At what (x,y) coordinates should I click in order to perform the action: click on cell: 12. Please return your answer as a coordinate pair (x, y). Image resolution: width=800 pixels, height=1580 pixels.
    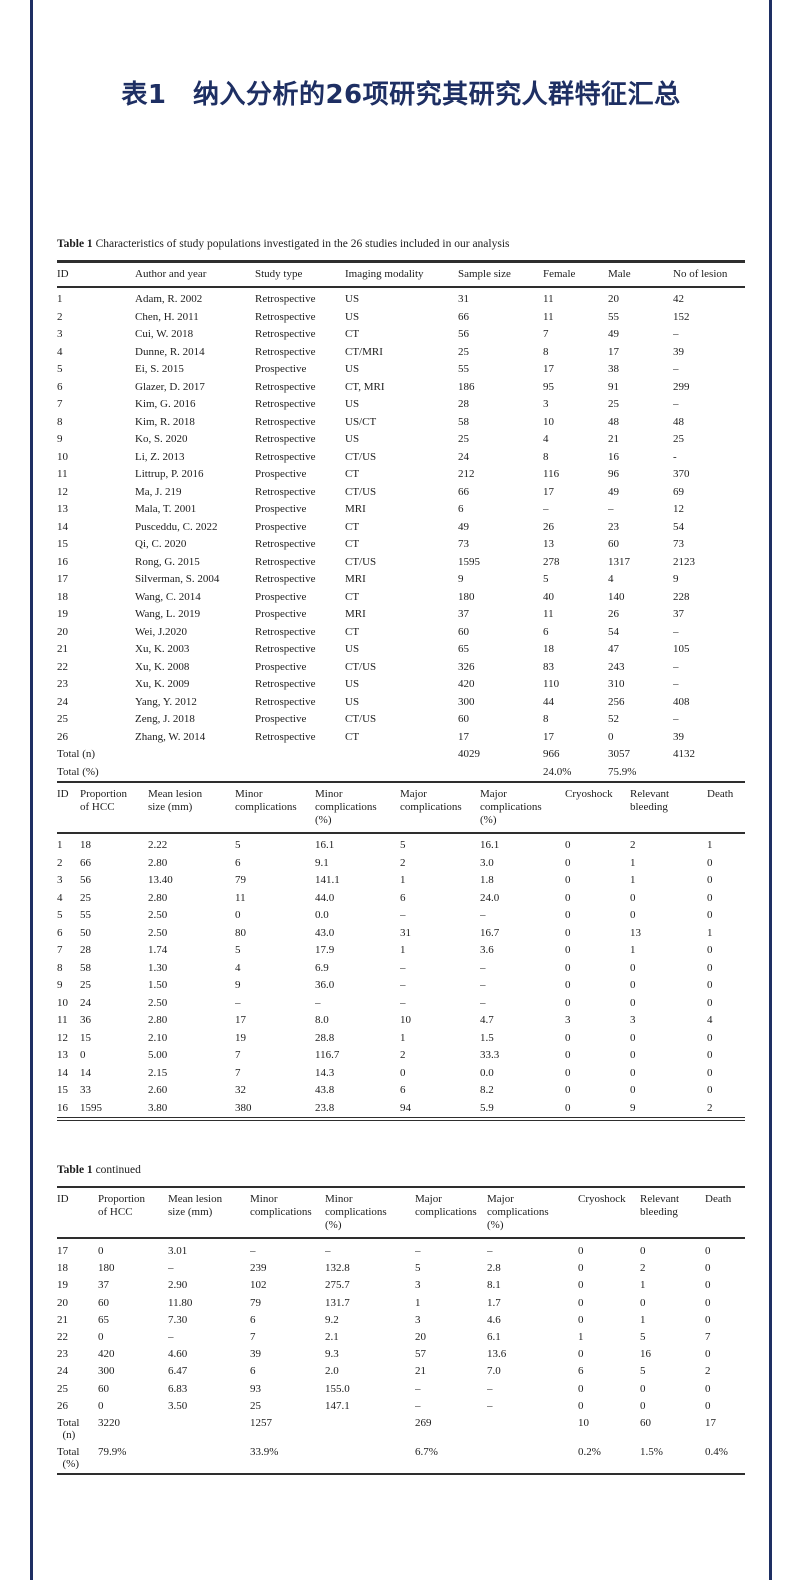
    Looking at the image, I should click on (678, 509).